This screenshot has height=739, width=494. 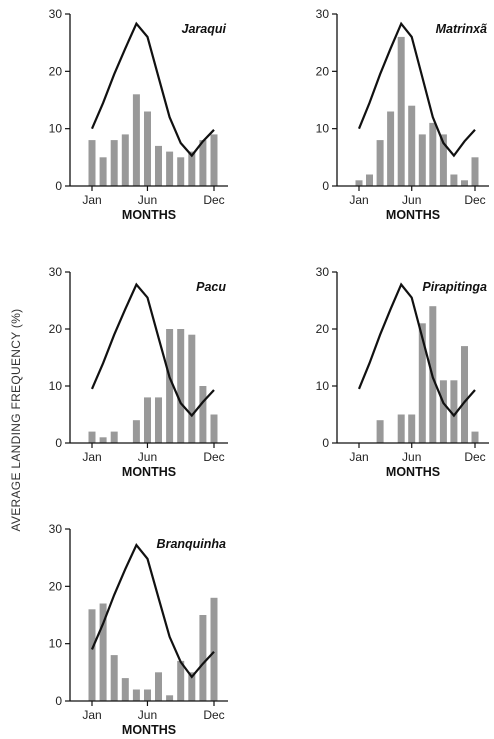 I want to click on jaraqui-bar-mar, so click(x=114, y=163).